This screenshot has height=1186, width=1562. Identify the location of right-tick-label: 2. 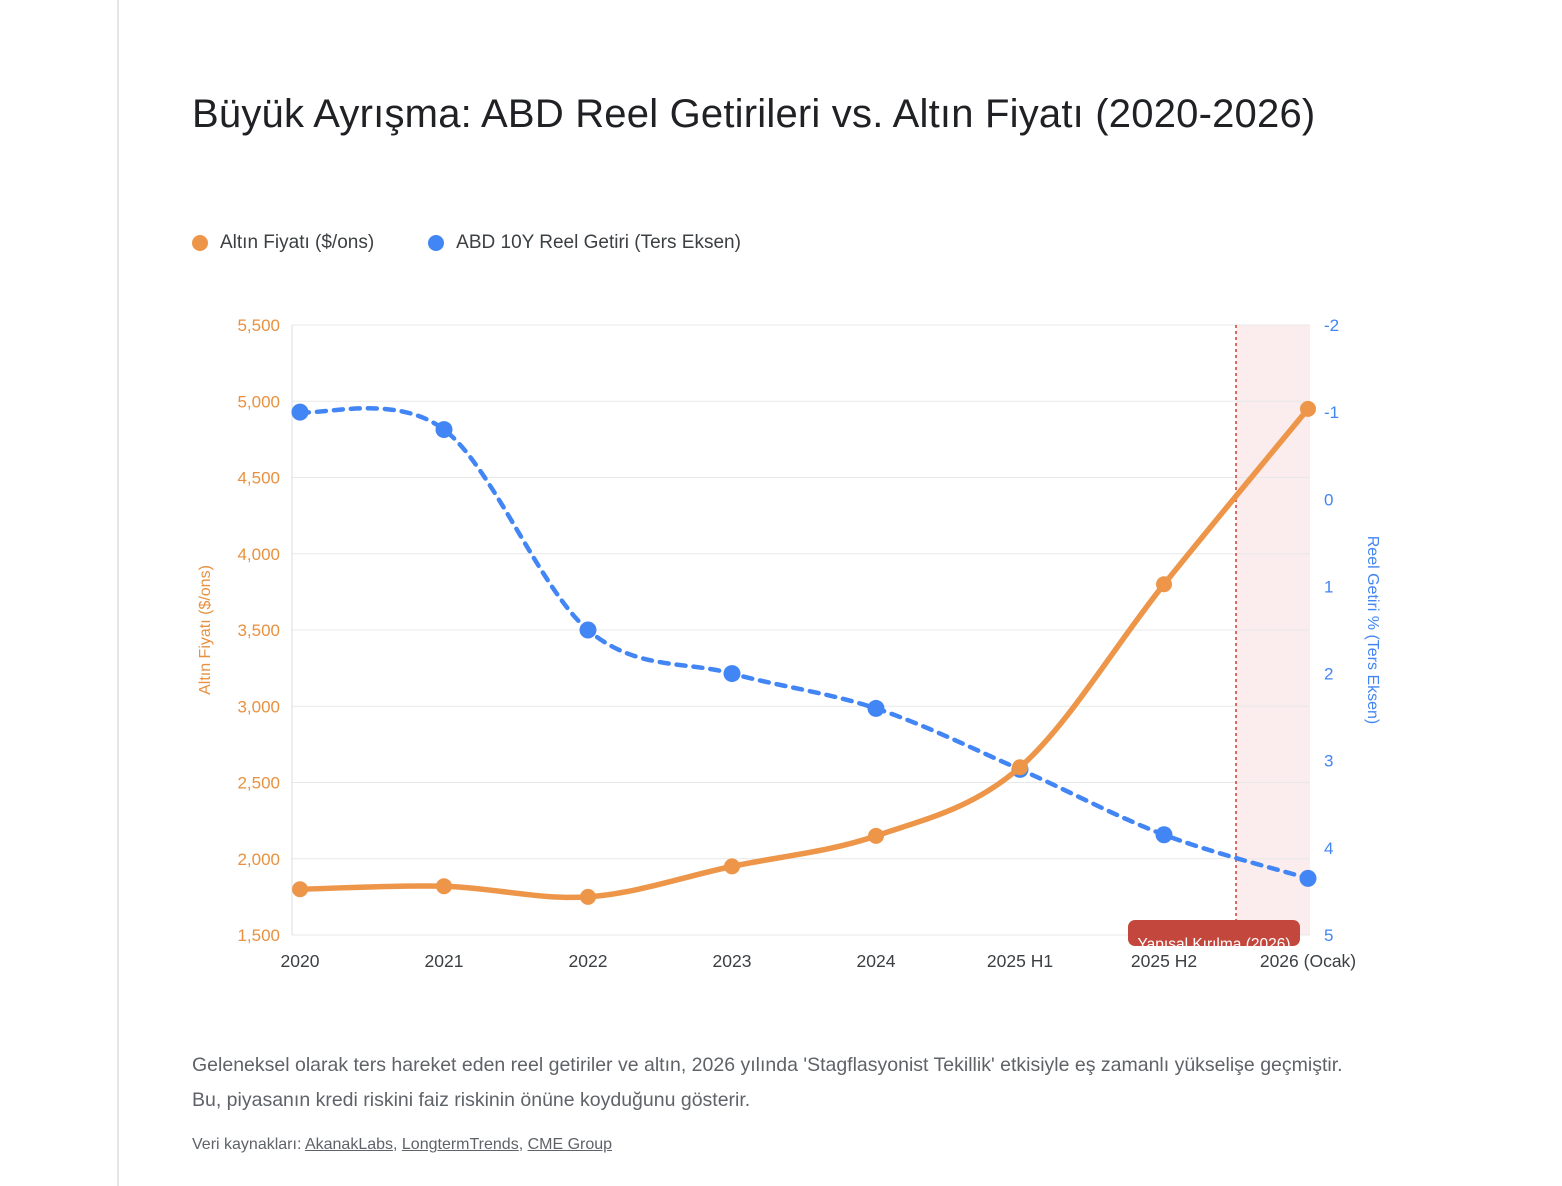
(1328, 674).